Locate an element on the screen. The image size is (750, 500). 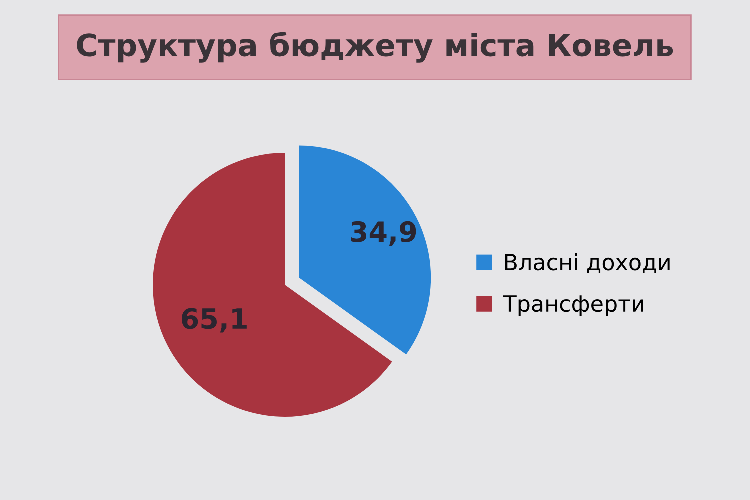
chart-title: Структура бюджету міста Ковель is located at coordinates (375, 47).